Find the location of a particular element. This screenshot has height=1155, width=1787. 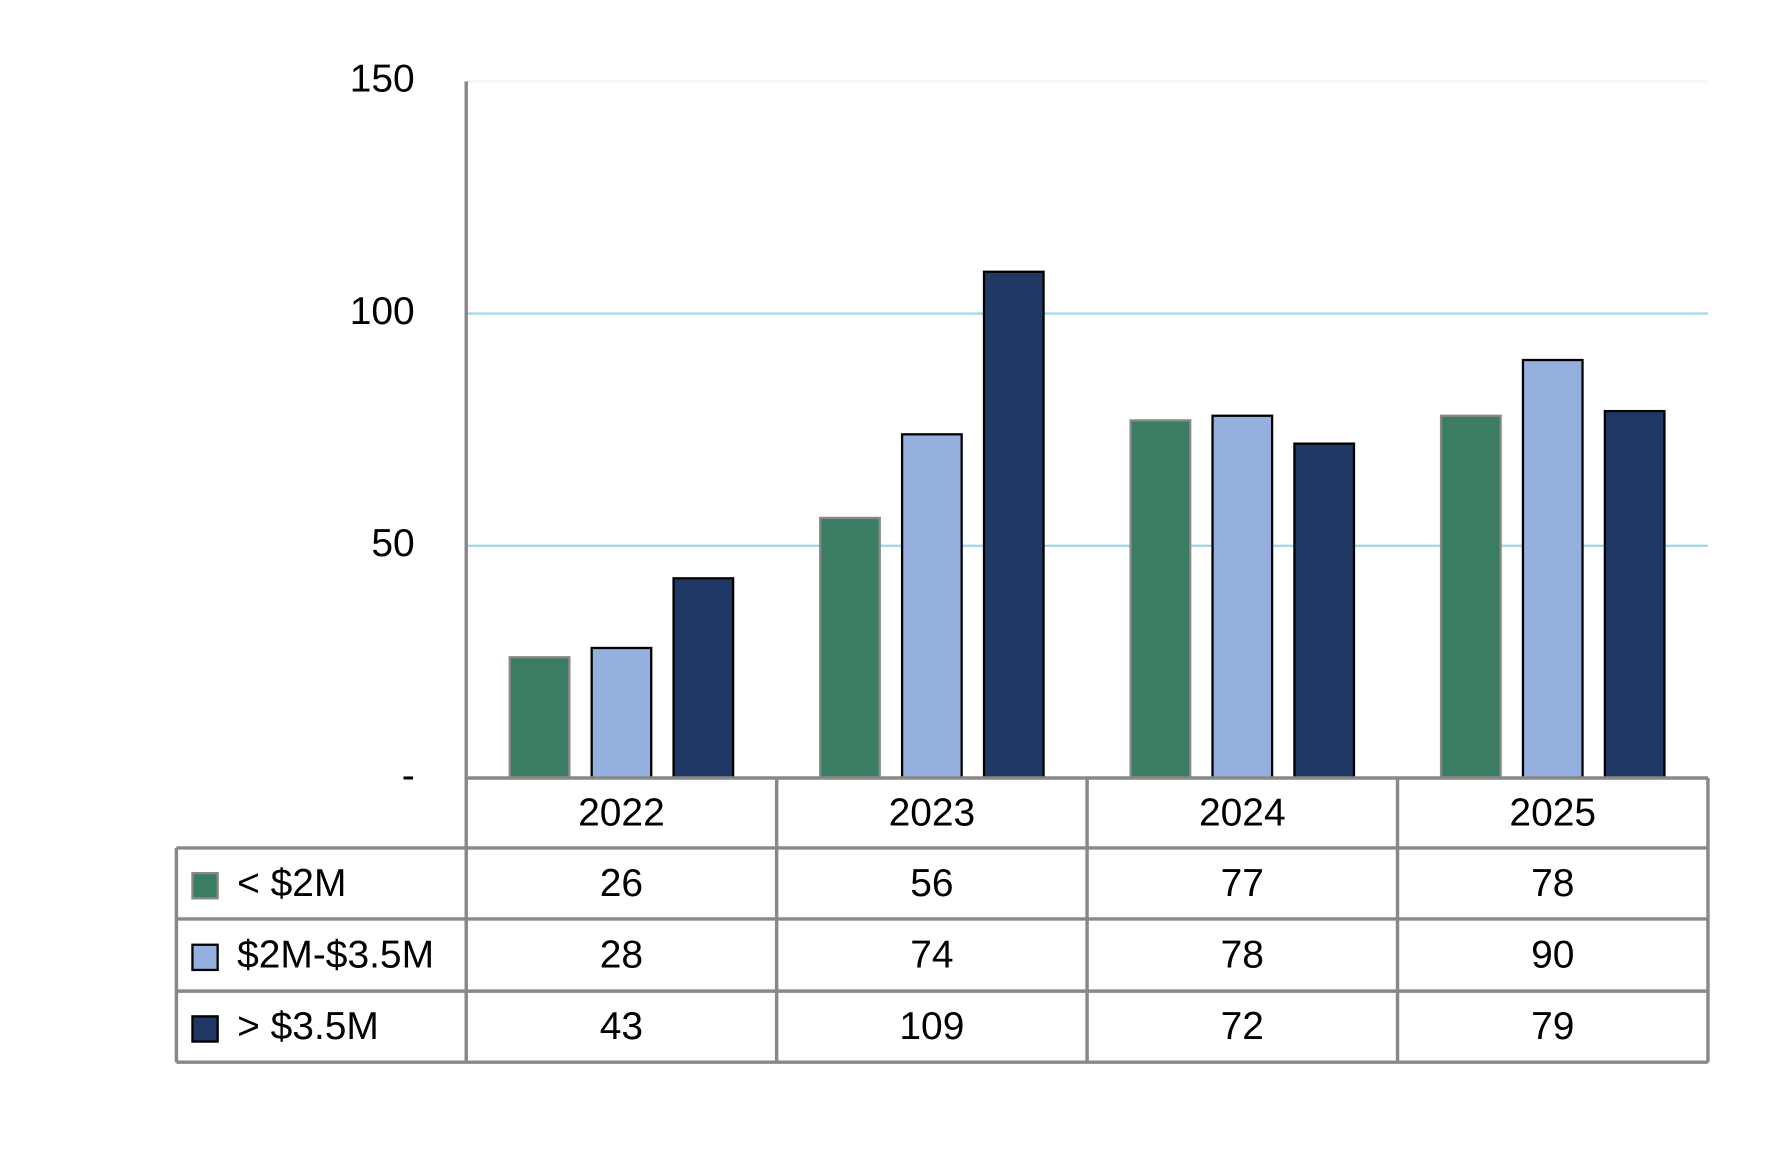

legend-label: < $2M is located at coordinates (291, 883).